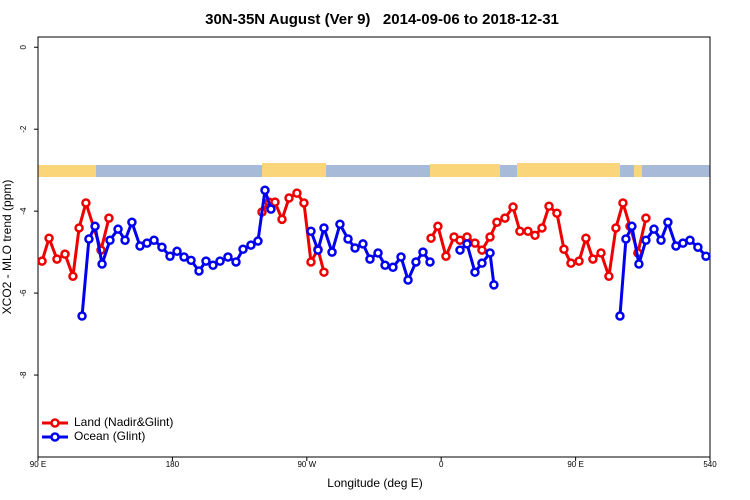  Describe the element at coordinates (23, 211) in the screenshot. I see `y-tick-label: -4` at that location.